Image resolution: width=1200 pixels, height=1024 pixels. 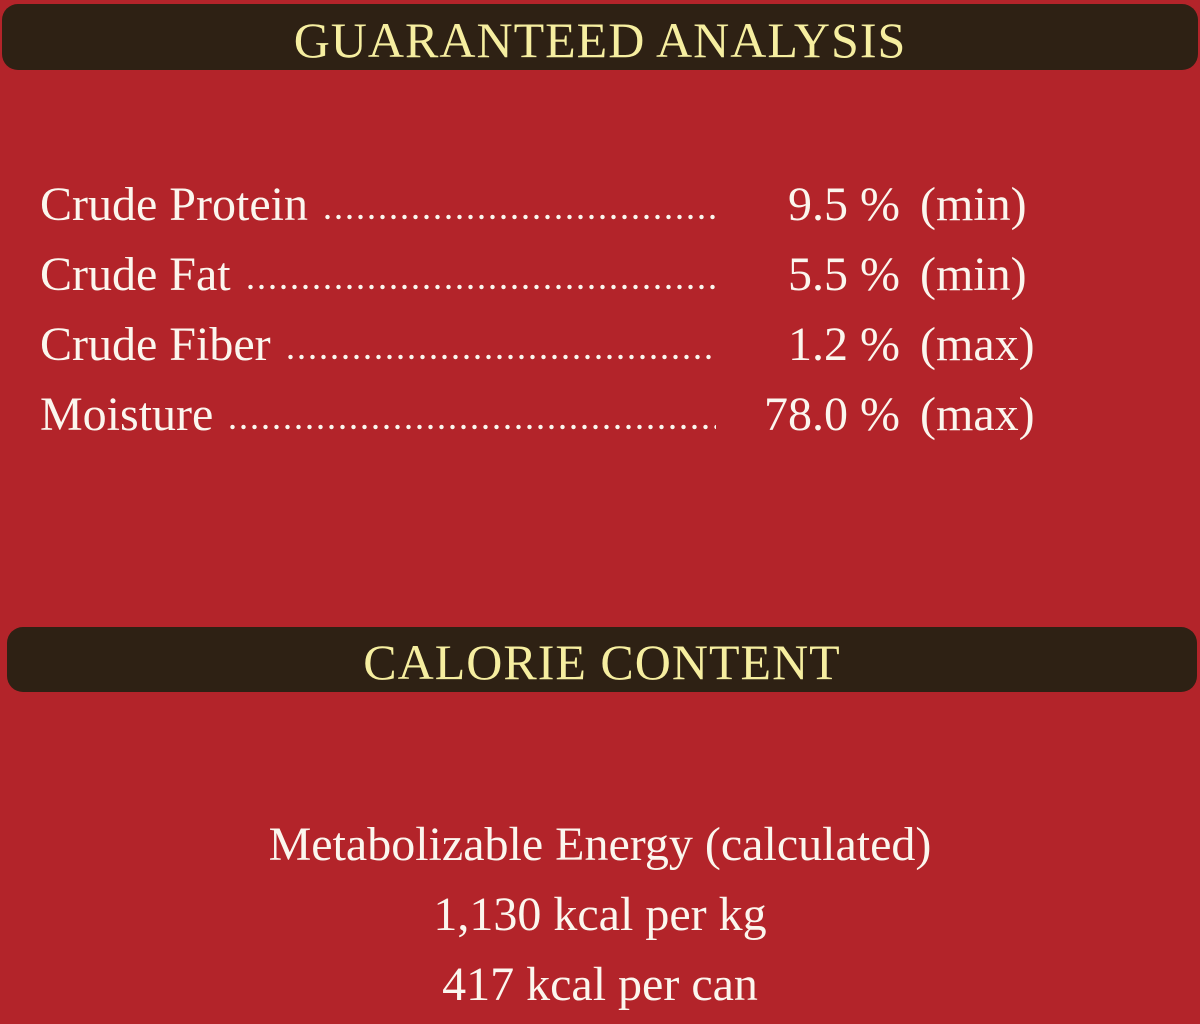 What do you see at coordinates (557, 205) in the screenshot?
I see `analysis-row: Crude Protein 9.5 % (min)` at bounding box center [557, 205].